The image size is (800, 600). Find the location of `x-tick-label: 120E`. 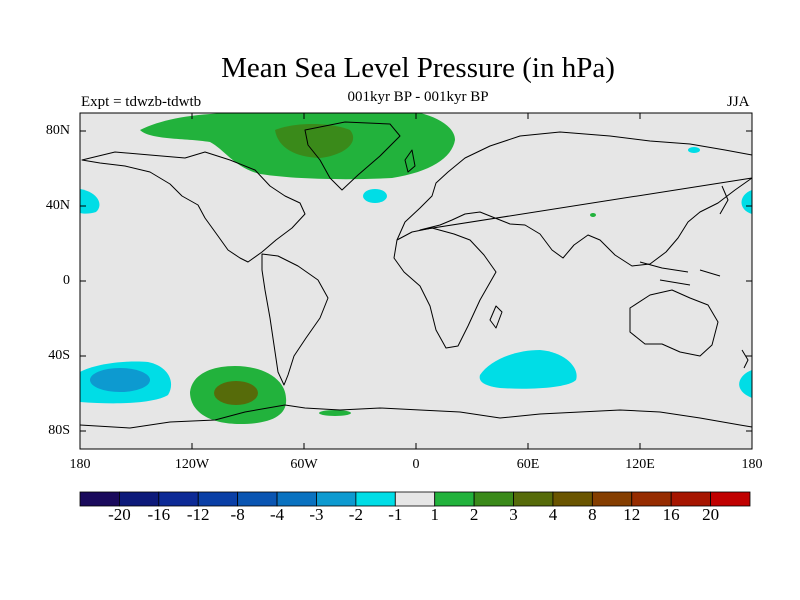

x-tick-label: 120E is located at coordinates (640, 464).